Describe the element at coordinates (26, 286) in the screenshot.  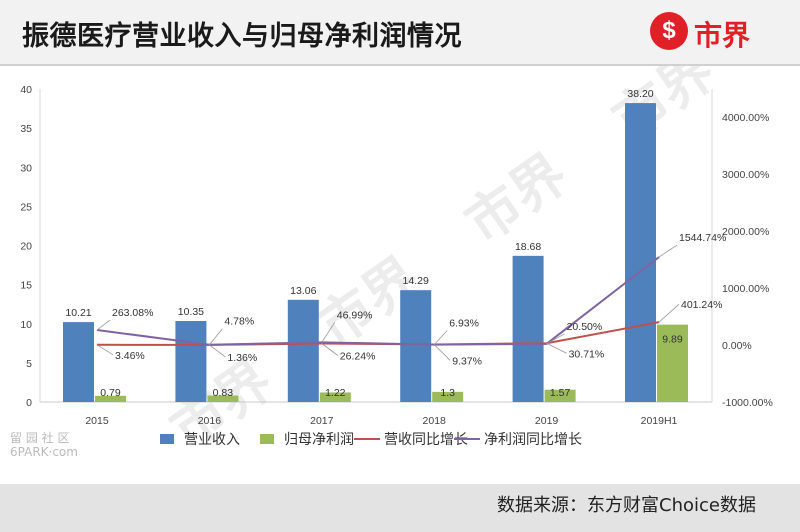
I see `y-left-tick-label: 15` at that location.